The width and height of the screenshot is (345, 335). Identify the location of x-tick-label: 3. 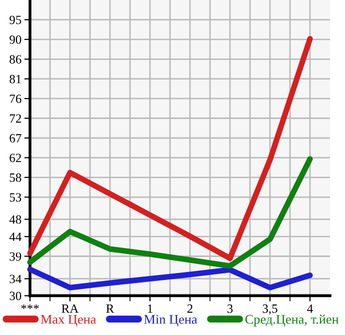
(230, 308).